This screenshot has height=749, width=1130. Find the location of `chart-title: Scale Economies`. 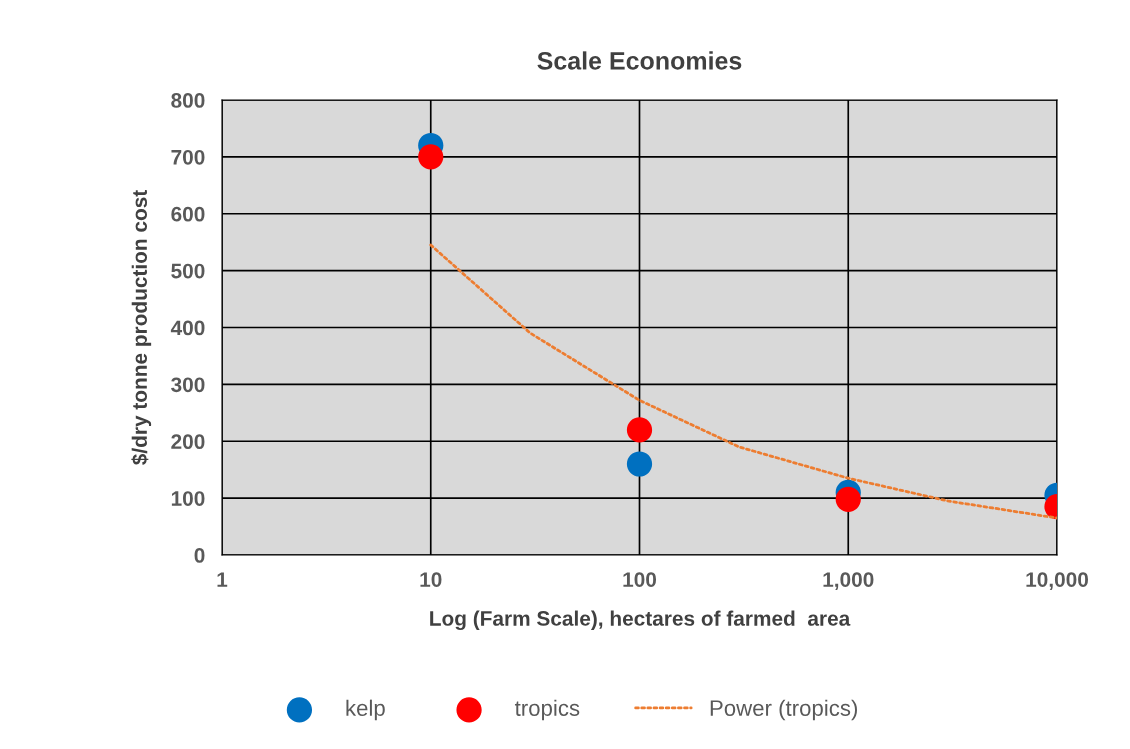

chart-title: Scale Economies is located at coordinates (639, 60).